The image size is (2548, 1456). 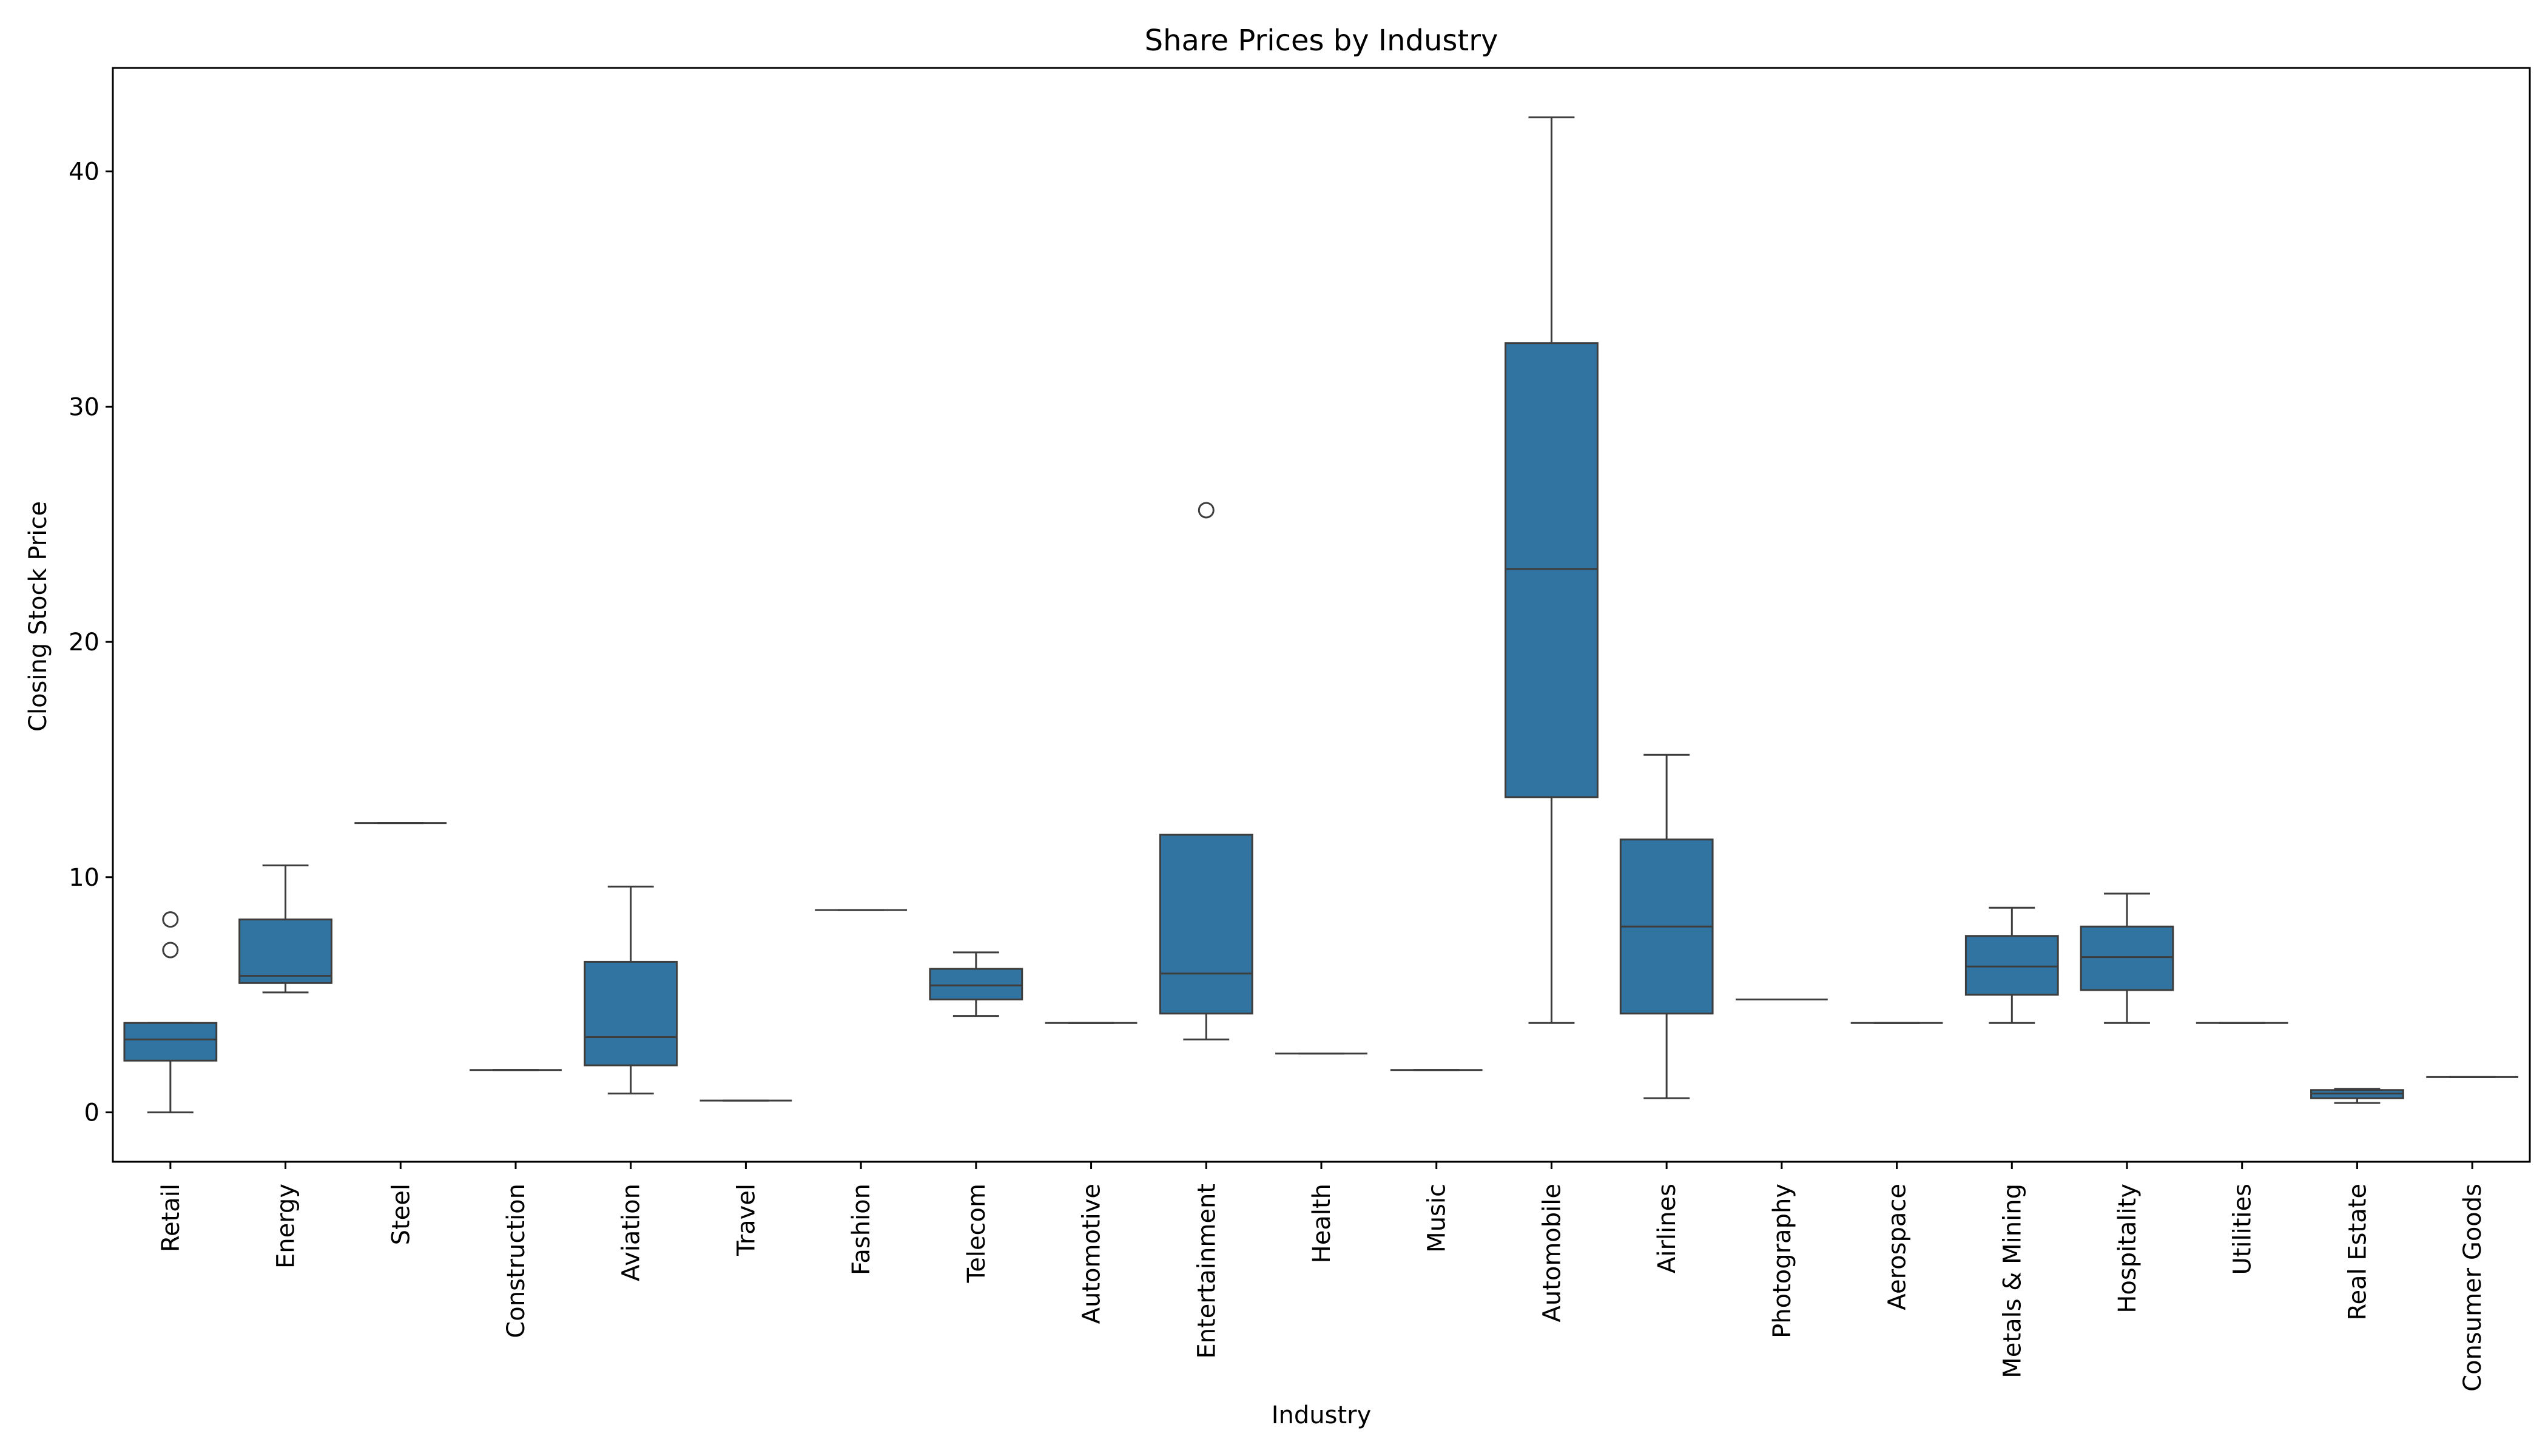 I want to click on box-hospitality, so click(x=2127, y=958).